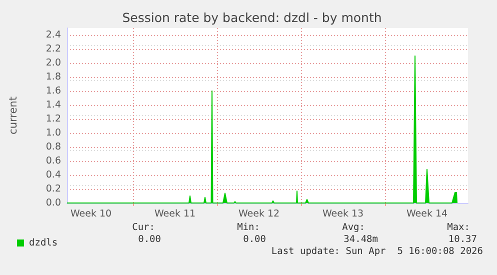 The image size is (497, 275). What do you see at coordinates (53, 189) in the screenshot?
I see `y-tick-label: 0.2` at bounding box center [53, 189].